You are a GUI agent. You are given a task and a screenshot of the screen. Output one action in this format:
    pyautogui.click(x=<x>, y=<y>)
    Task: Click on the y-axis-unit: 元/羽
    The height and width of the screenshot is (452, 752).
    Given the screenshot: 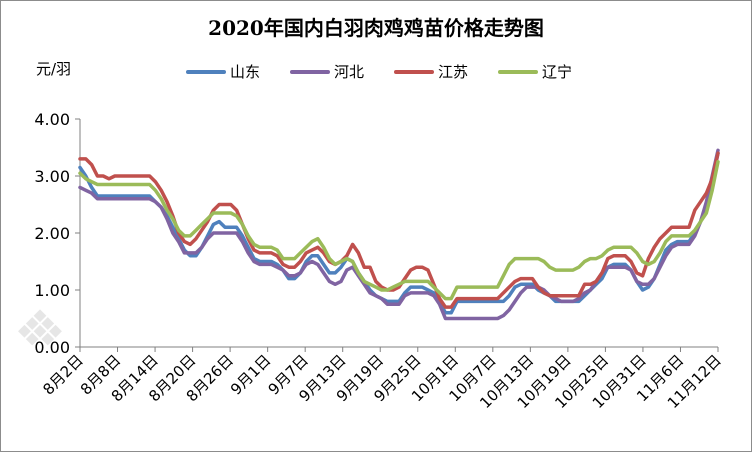 What is the action you would take?
    pyautogui.click(x=54, y=69)
    